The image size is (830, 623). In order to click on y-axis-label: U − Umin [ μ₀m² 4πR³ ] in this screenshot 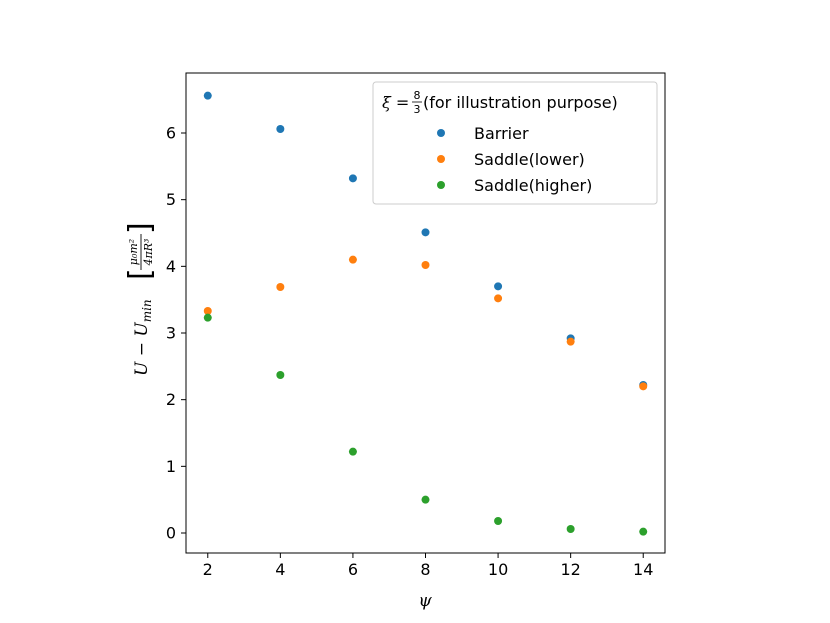, I will do `click(140, 299)`.